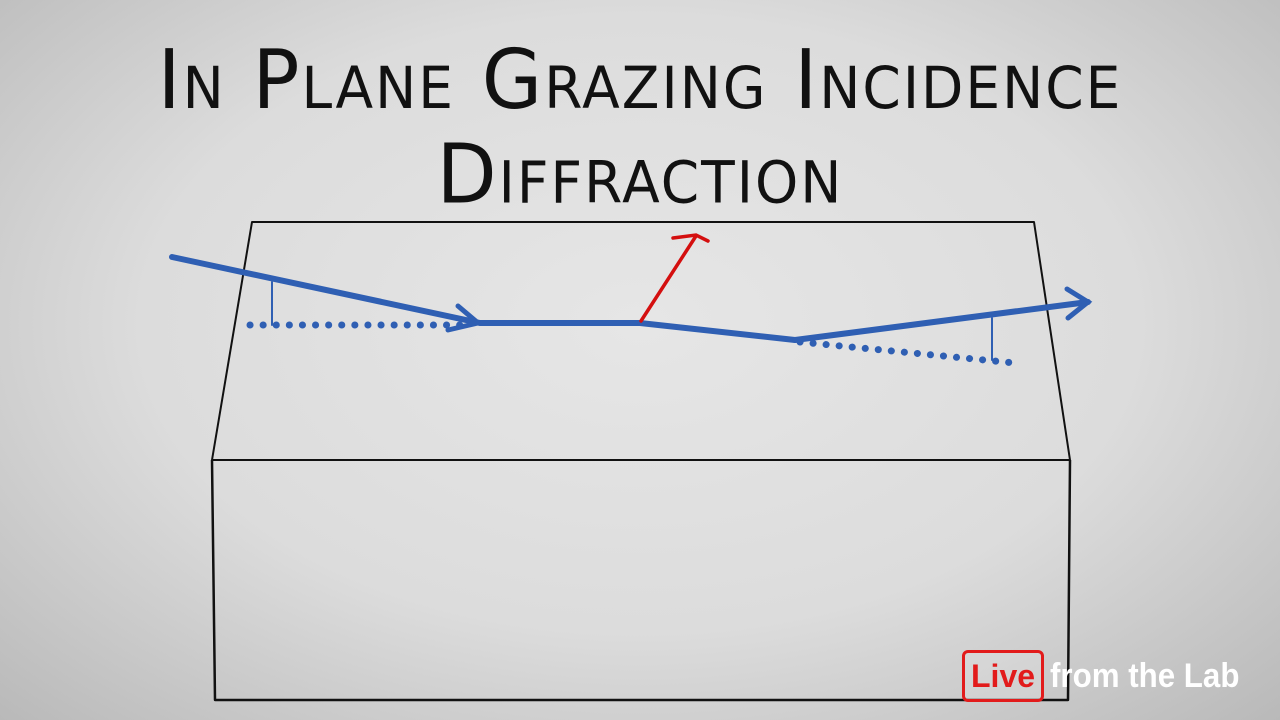 Image resolution: width=1280 pixels, height=720 pixels. I want to click on scattering-vector-arrowhead, so click(690, 238).